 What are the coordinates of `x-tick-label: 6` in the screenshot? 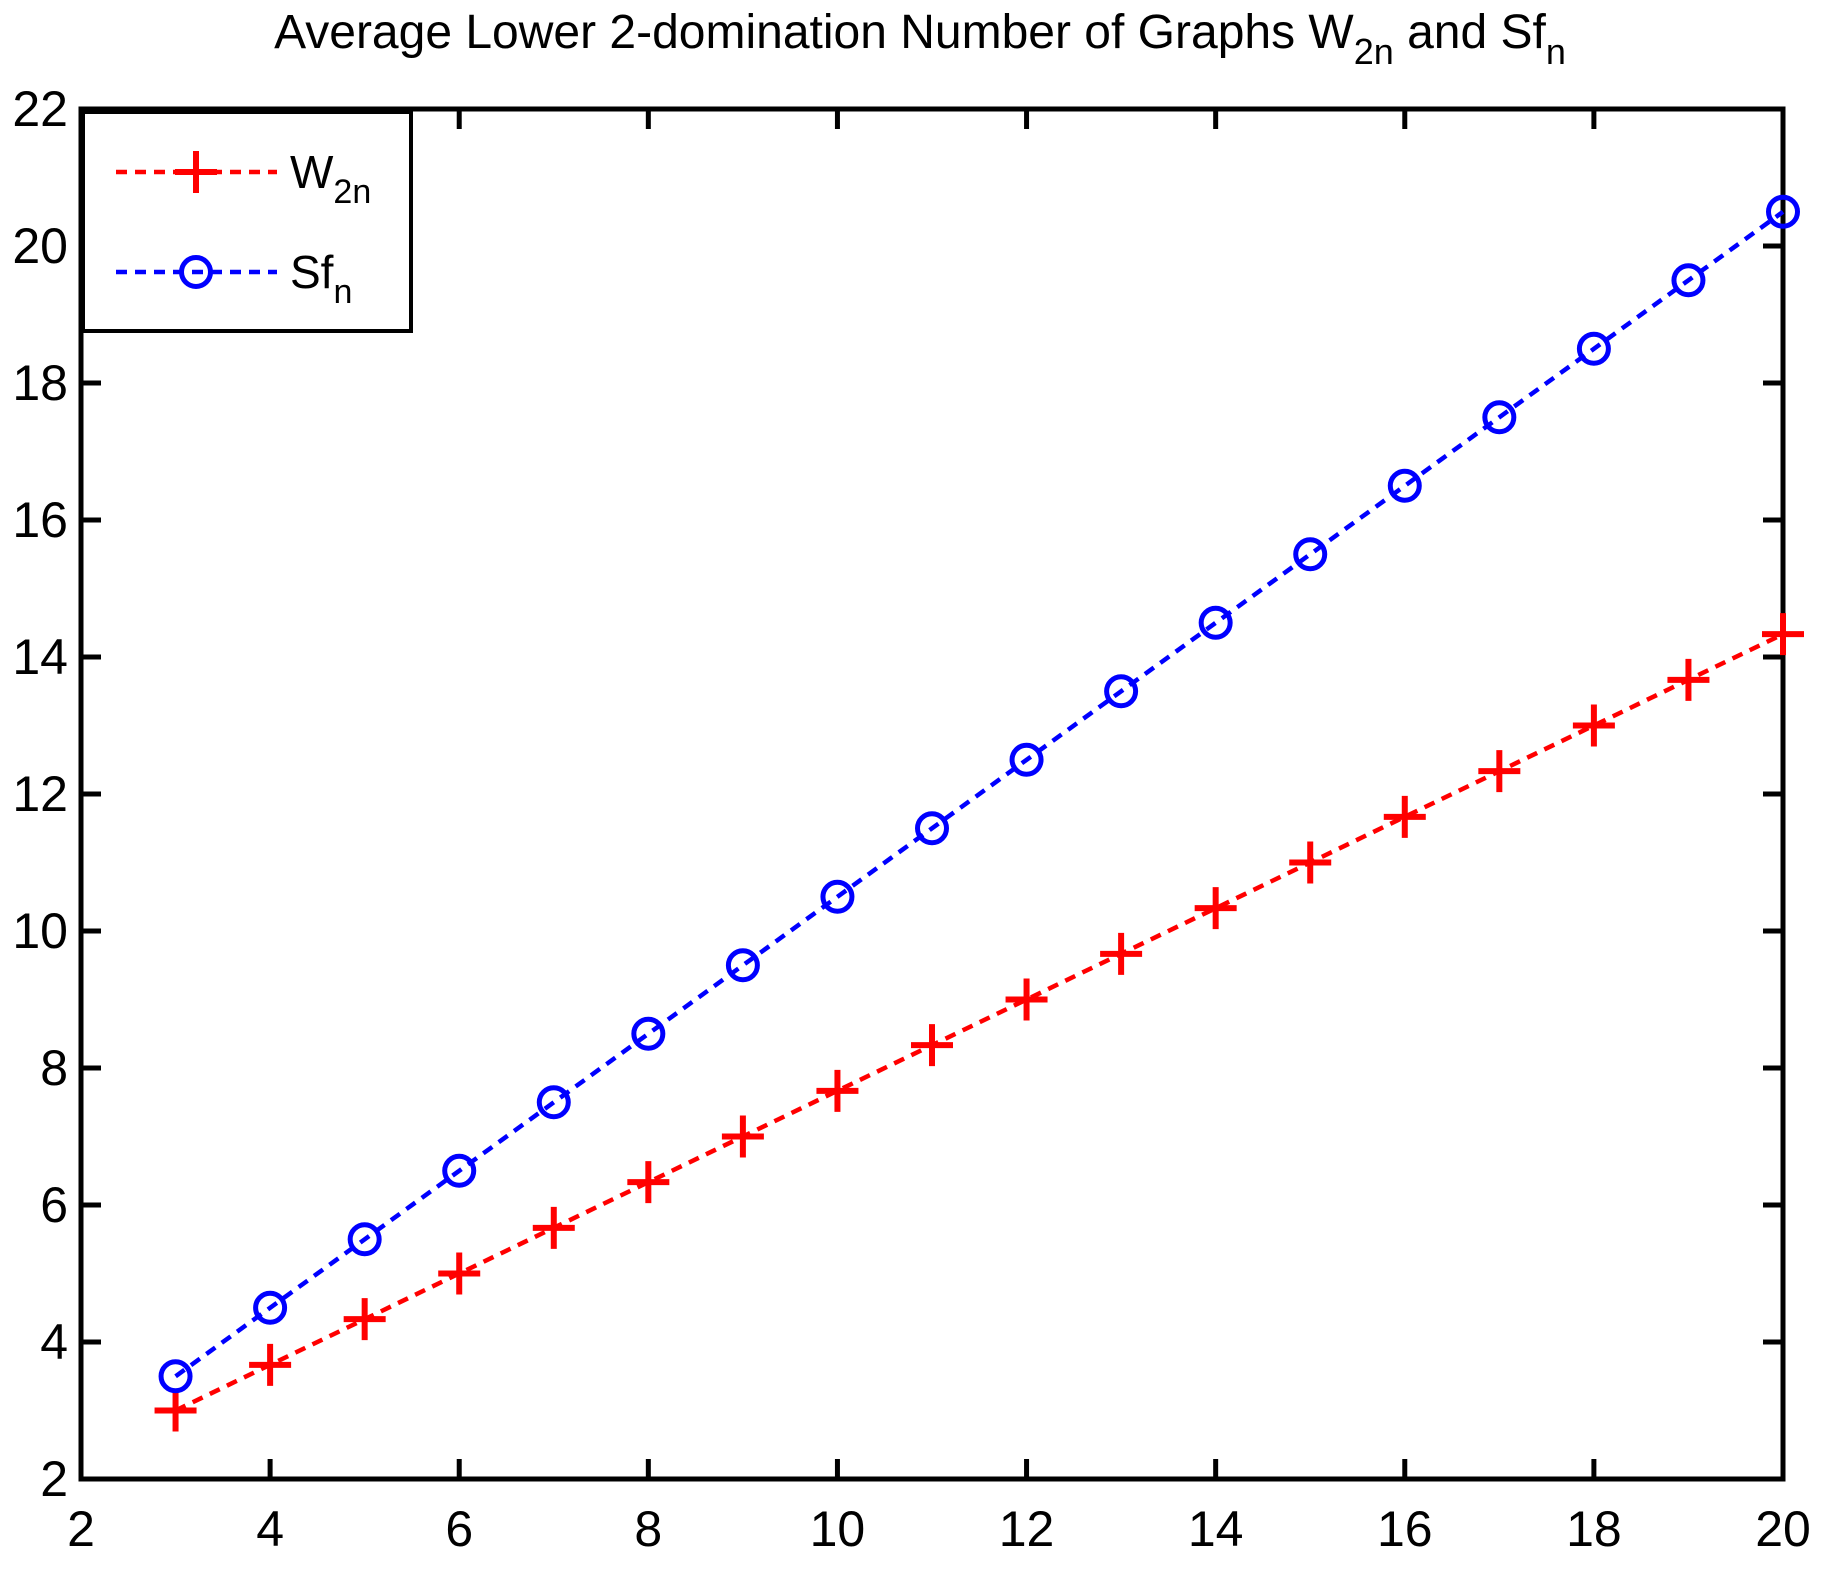 It's located at (459, 1529).